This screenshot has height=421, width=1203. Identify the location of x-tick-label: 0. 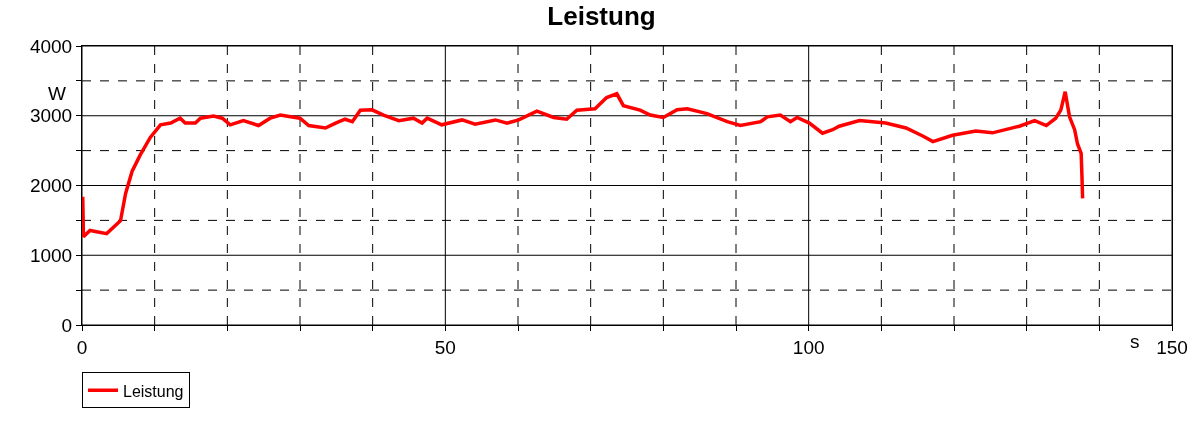
(82, 347).